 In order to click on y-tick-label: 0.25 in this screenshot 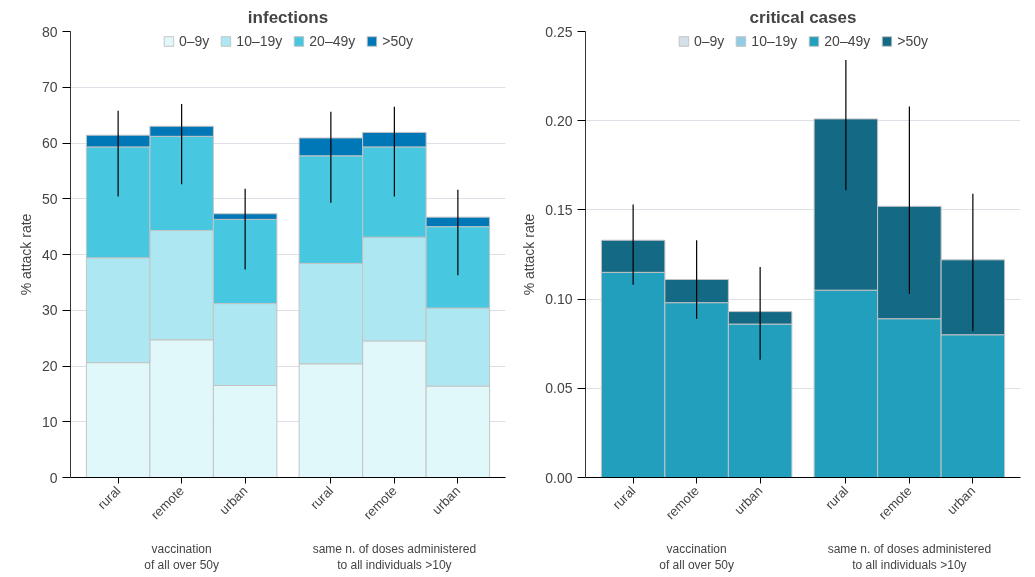, I will do `click(559, 31)`.